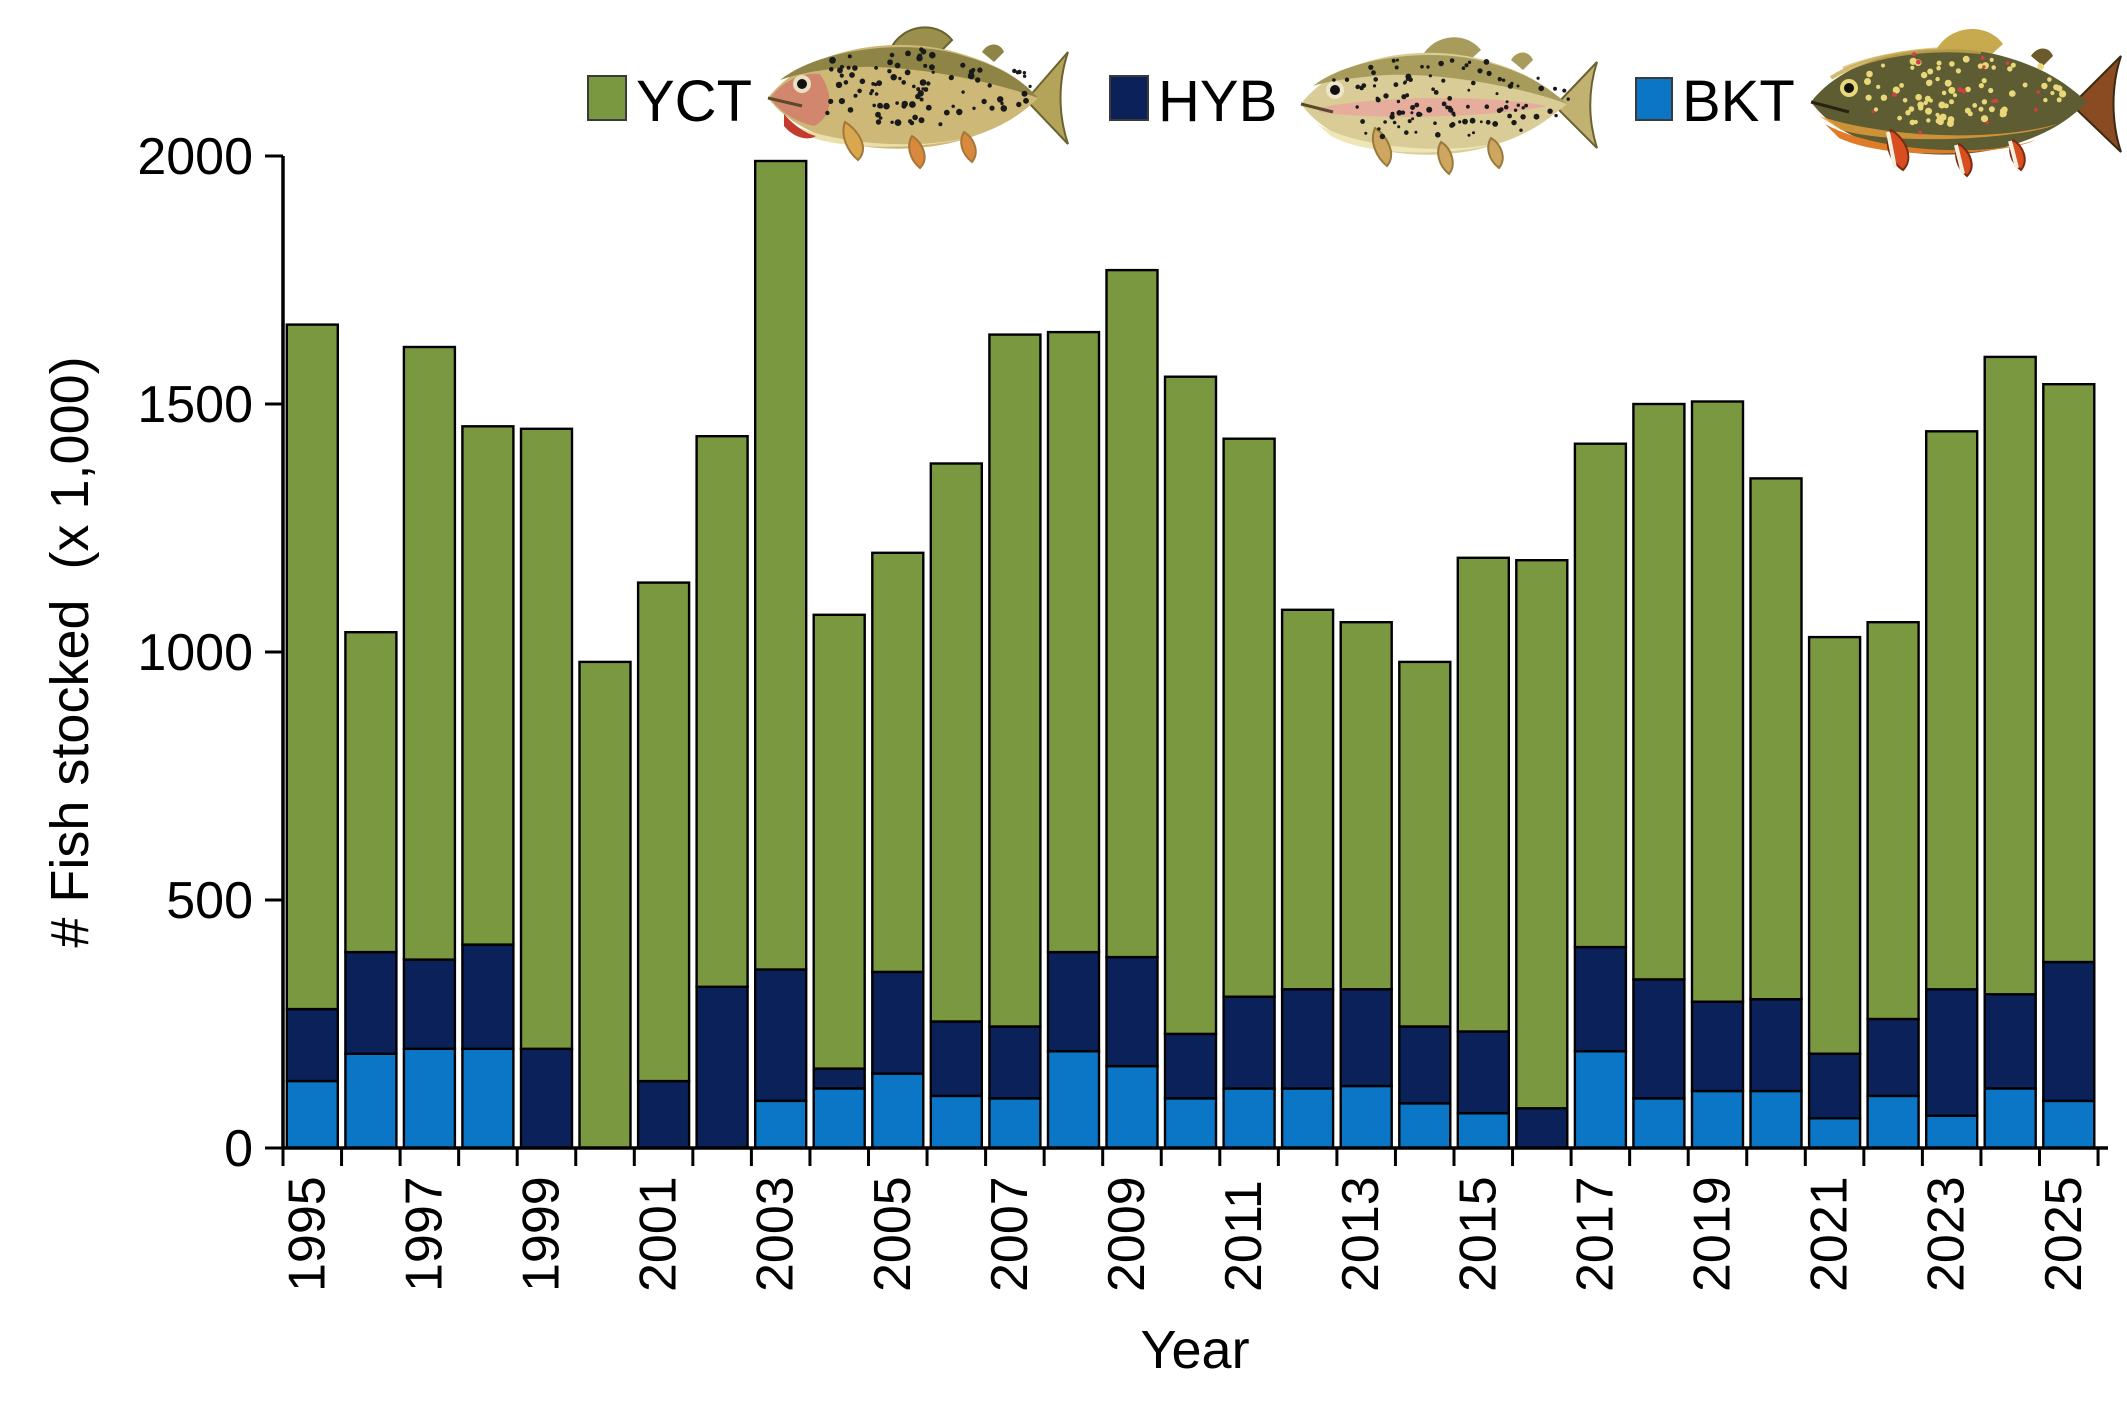 This screenshot has height=1420, width=2127. I want to click on bar-segment-2004-BKT, so click(839, 1118).